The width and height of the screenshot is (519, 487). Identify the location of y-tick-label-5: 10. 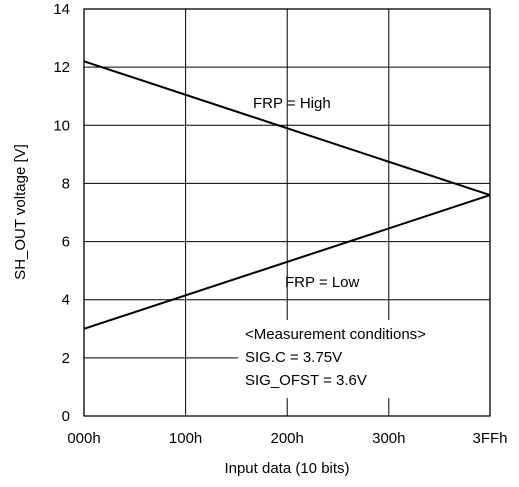
(61, 125).